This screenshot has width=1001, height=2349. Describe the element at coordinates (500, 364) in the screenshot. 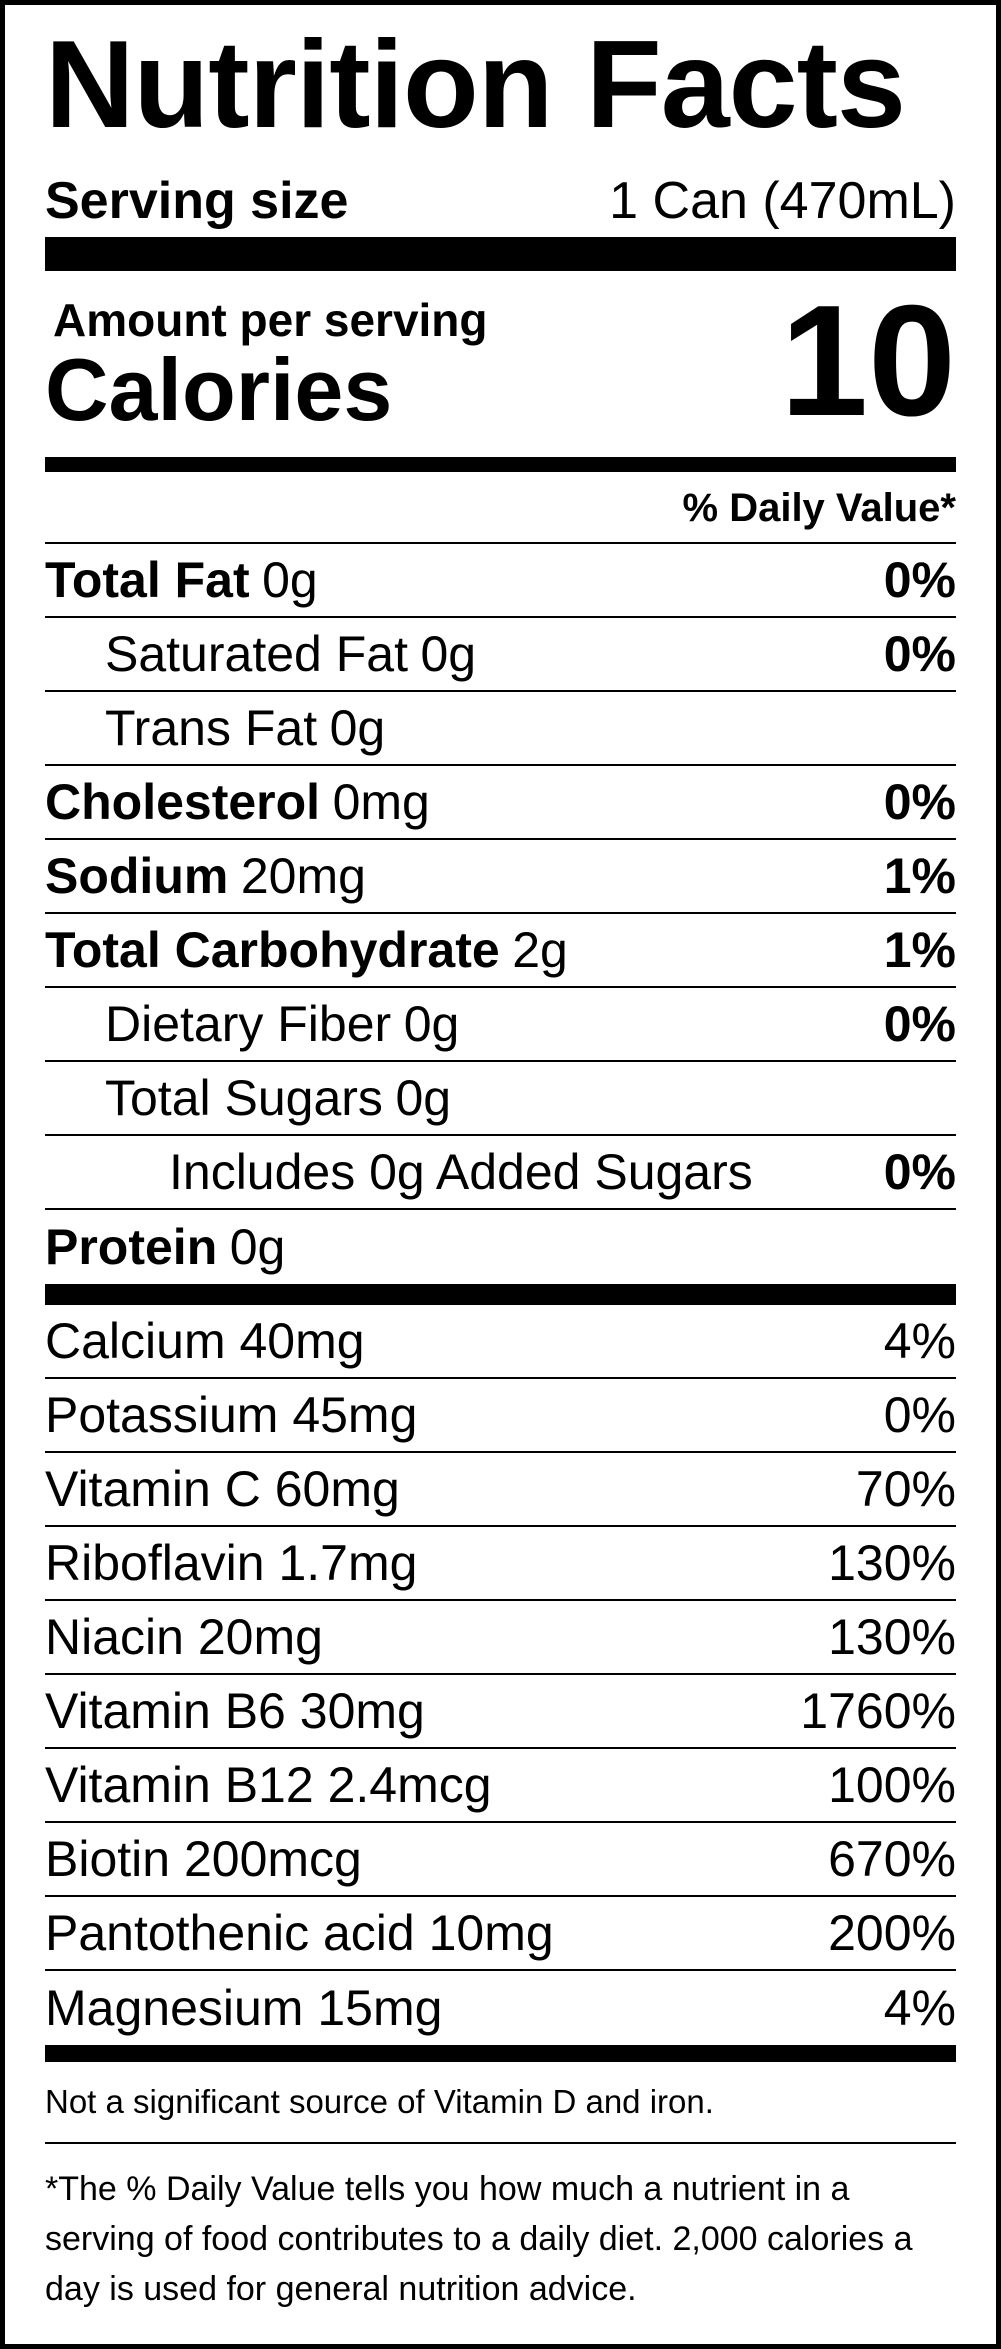

I see `calories-block: Amount per serving Calories 10` at that location.